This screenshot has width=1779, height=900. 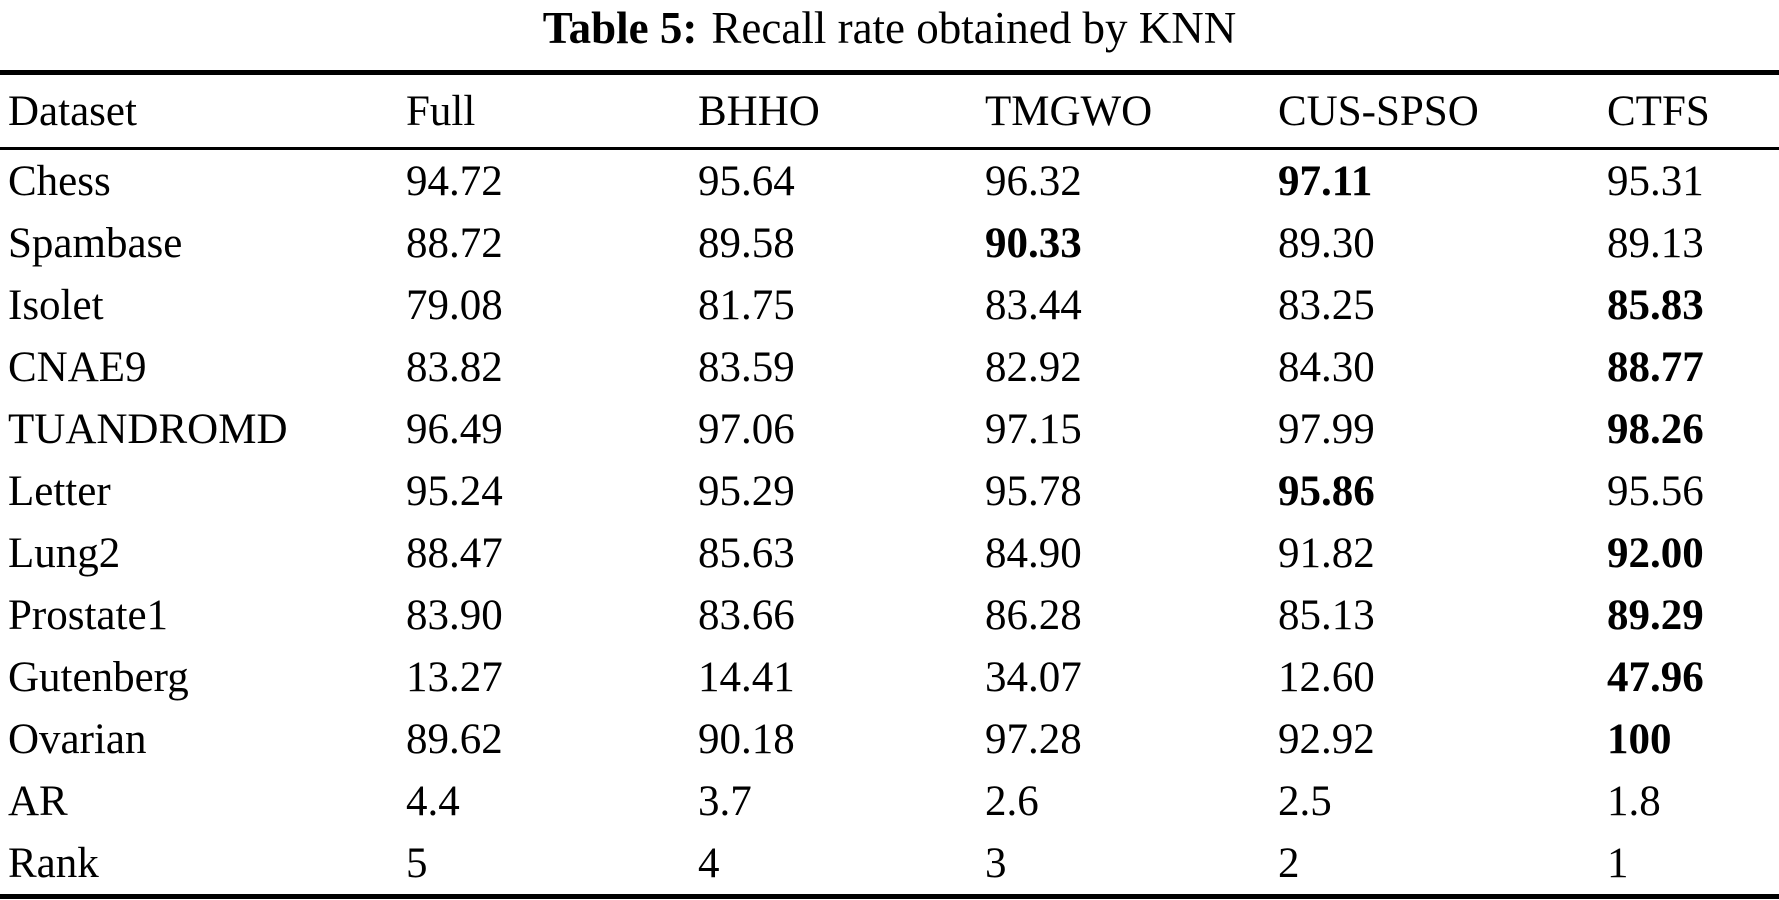 I want to click on dataset-cell: AR, so click(x=38, y=801).